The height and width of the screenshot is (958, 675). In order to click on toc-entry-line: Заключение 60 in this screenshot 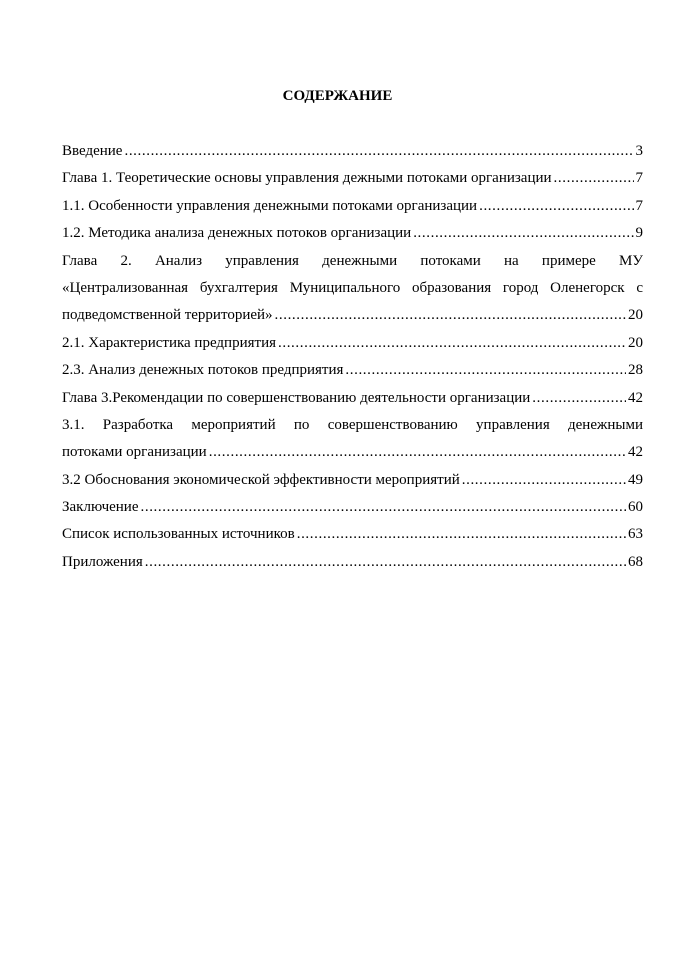, I will do `click(352, 510)`.